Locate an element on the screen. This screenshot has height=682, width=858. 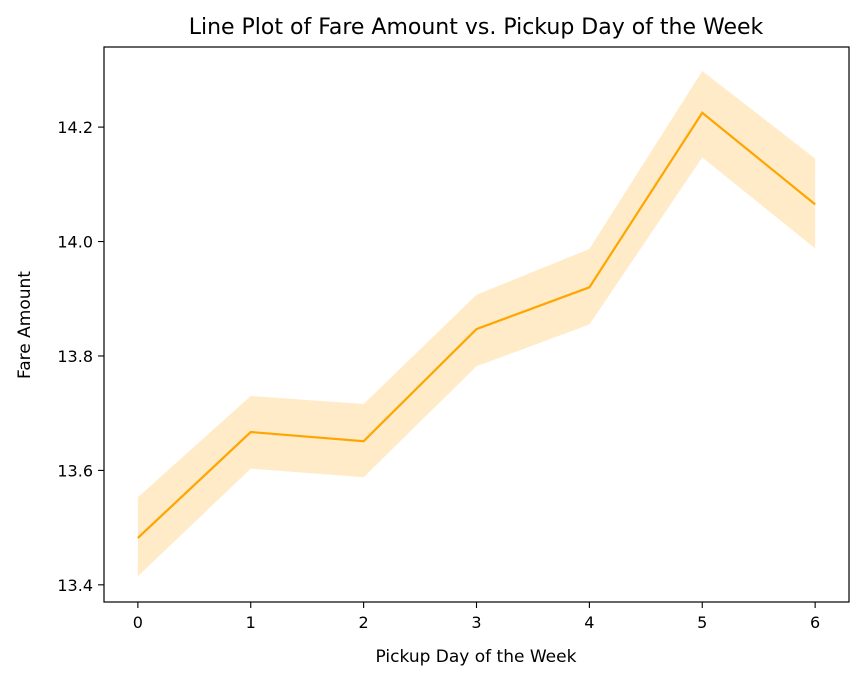
x-tick-label: 2 is located at coordinates (364, 622).